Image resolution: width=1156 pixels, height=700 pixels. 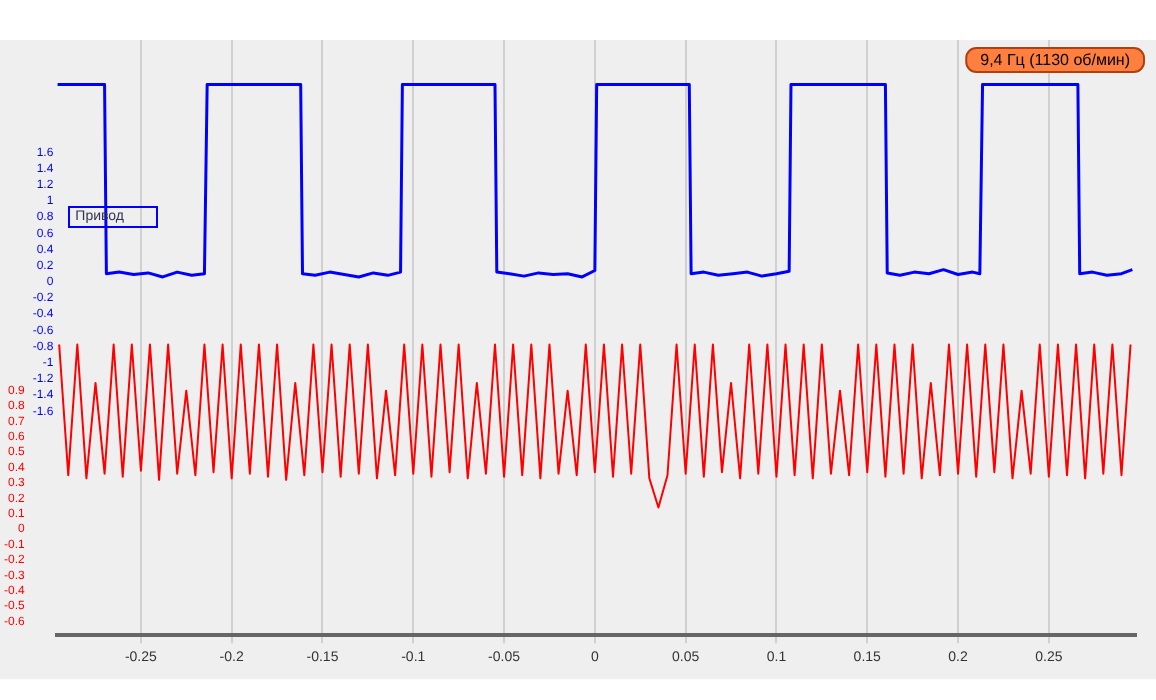 What do you see at coordinates (1055, 60) in the screenshot?
I see `annotation: 9,4 Гц (1130 об/мин)` at bounding box center [1055, 60].